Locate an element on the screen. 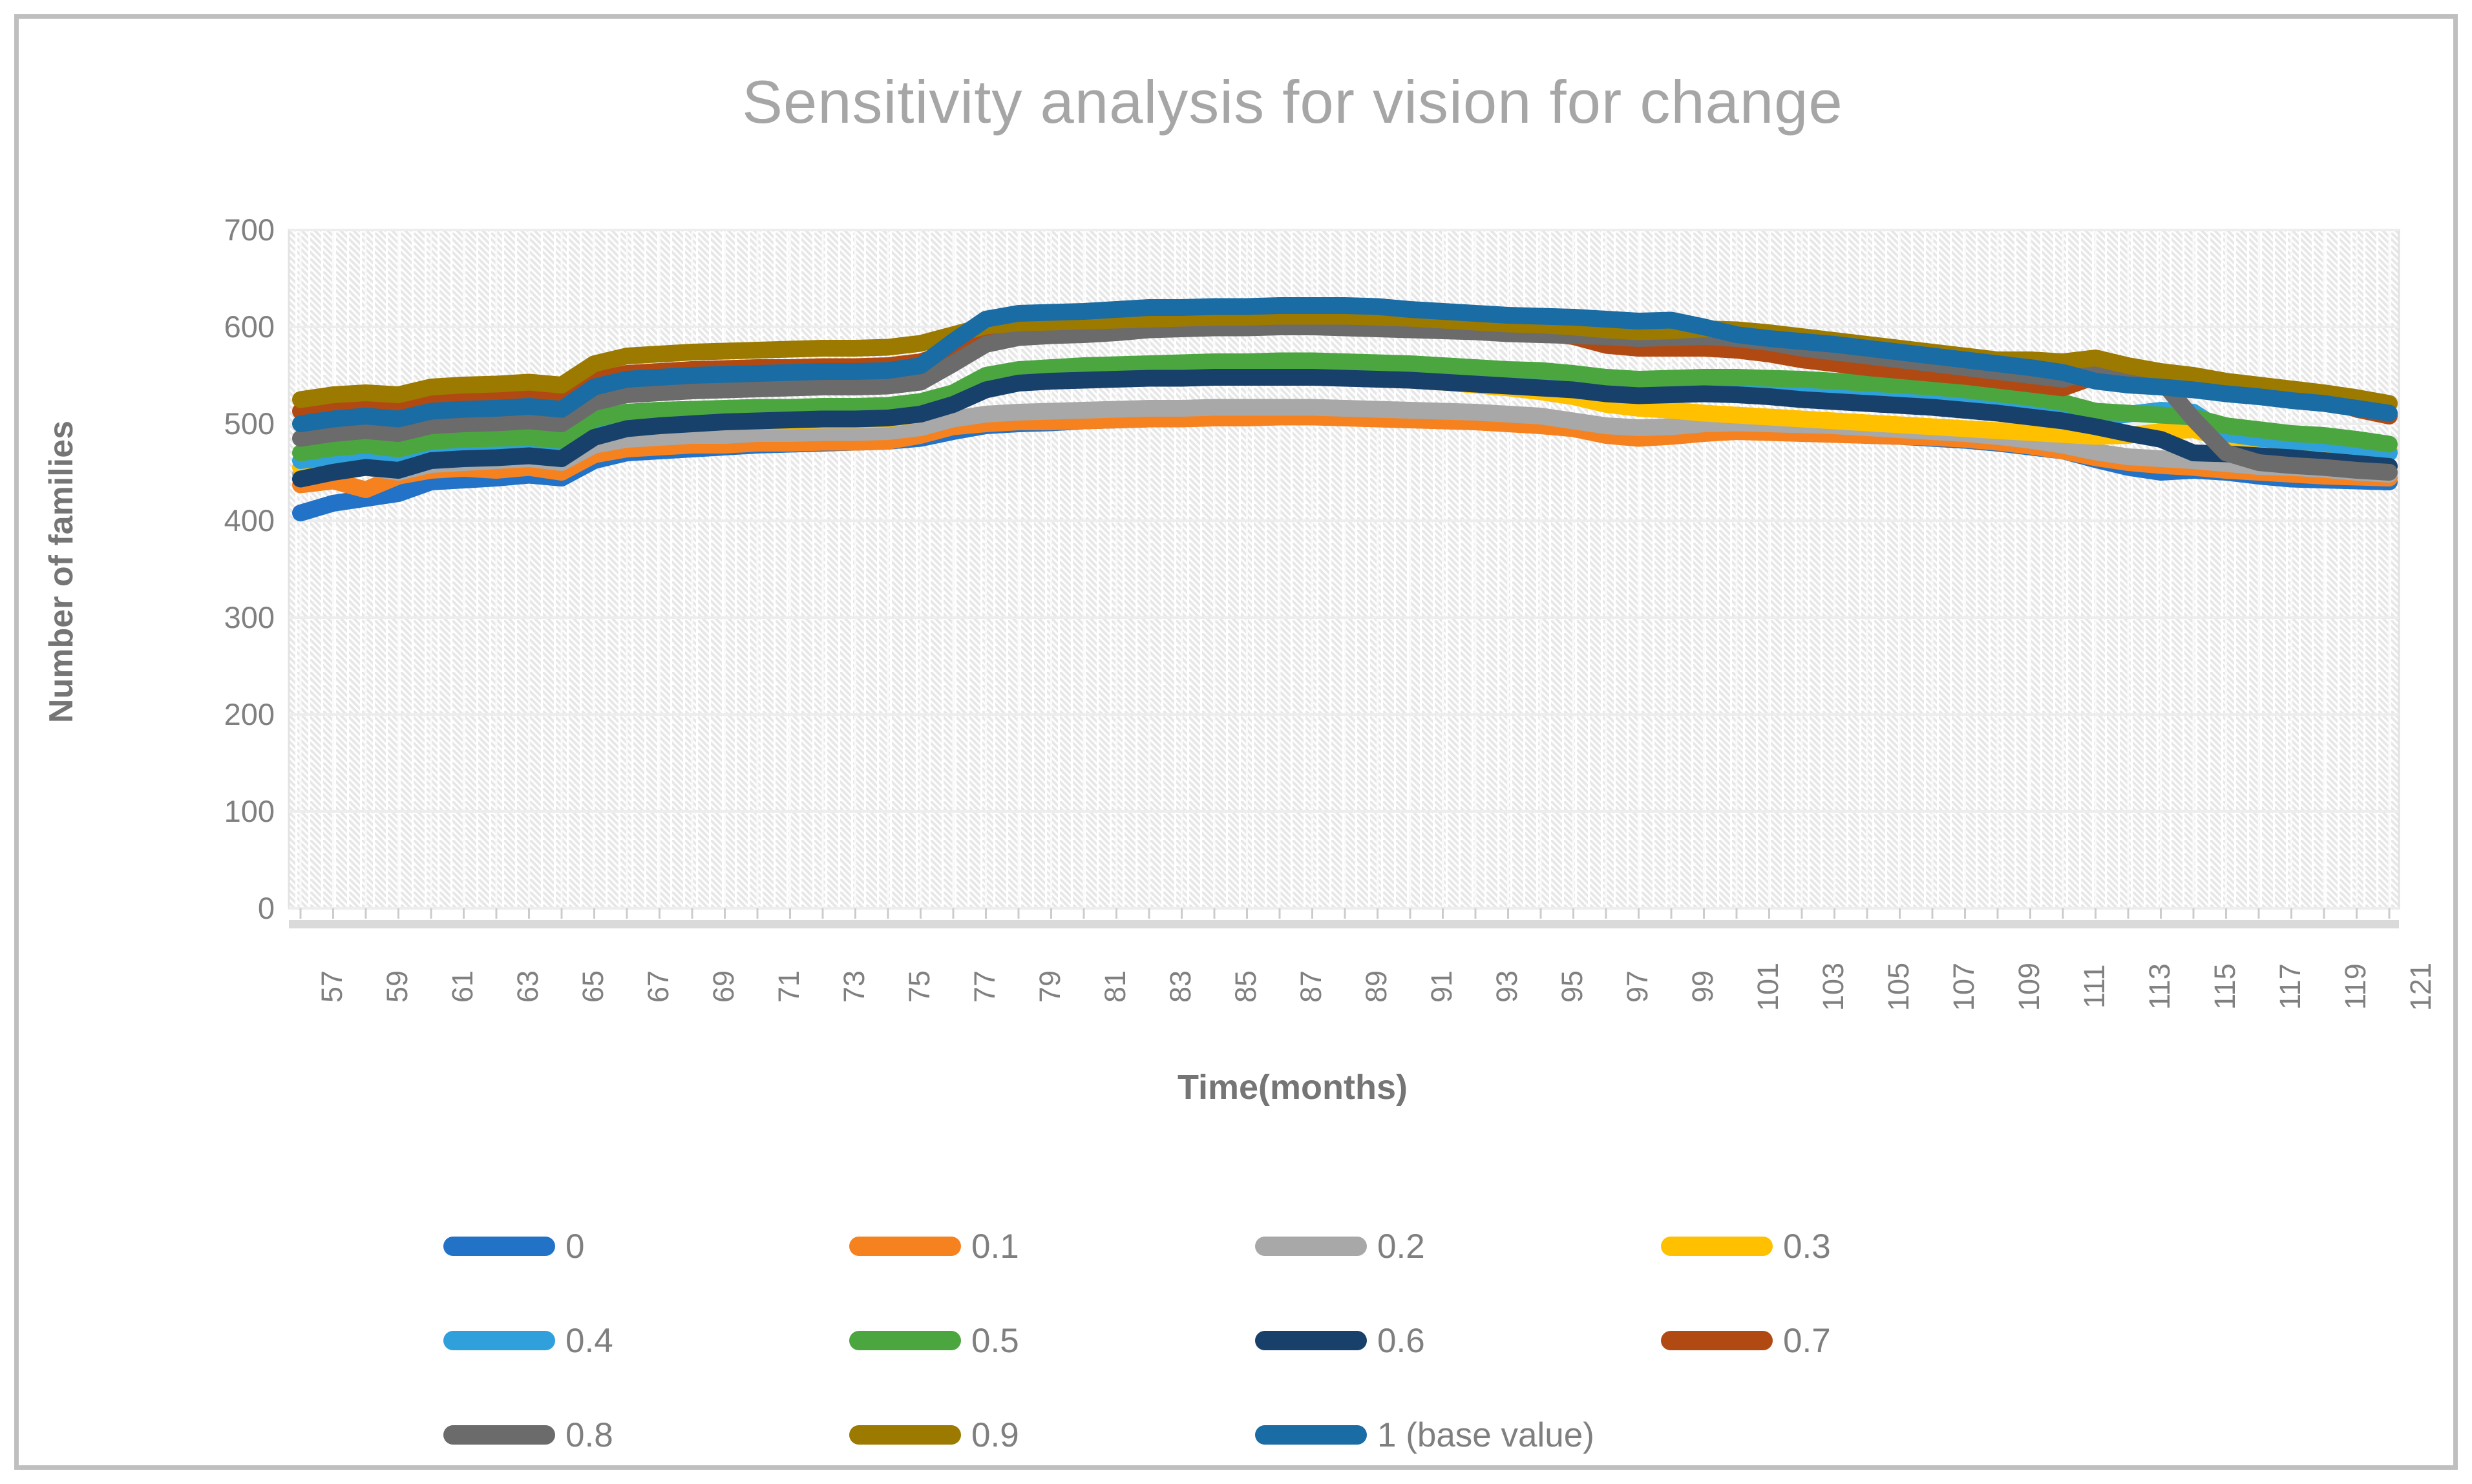 Image resolution: width=2472 pixels, height=1484 pixels. legend-item-0.1: 0.1 is located at coordinates (1052, 1246).